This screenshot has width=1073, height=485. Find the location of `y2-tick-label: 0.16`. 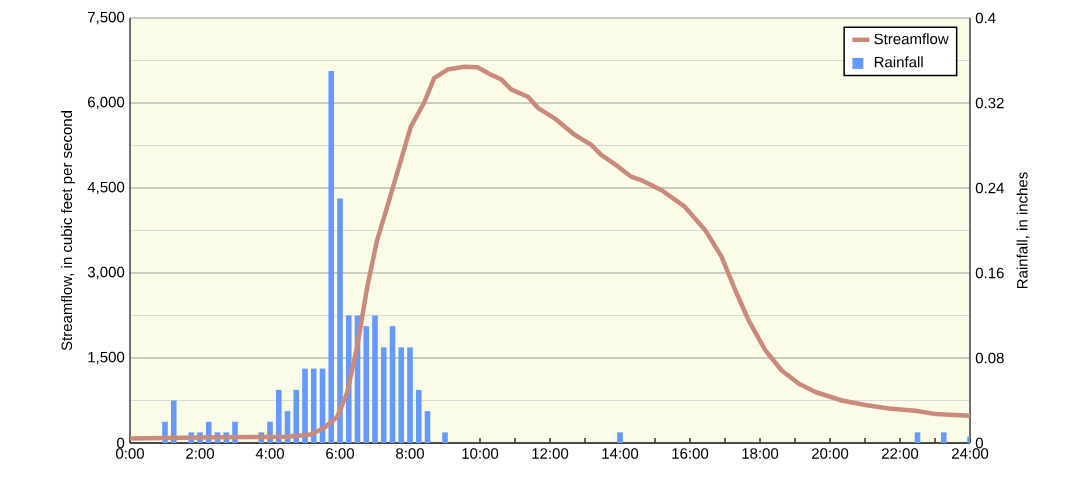

y2-tick-label: 0.16 is located at coordinates (989, 273).